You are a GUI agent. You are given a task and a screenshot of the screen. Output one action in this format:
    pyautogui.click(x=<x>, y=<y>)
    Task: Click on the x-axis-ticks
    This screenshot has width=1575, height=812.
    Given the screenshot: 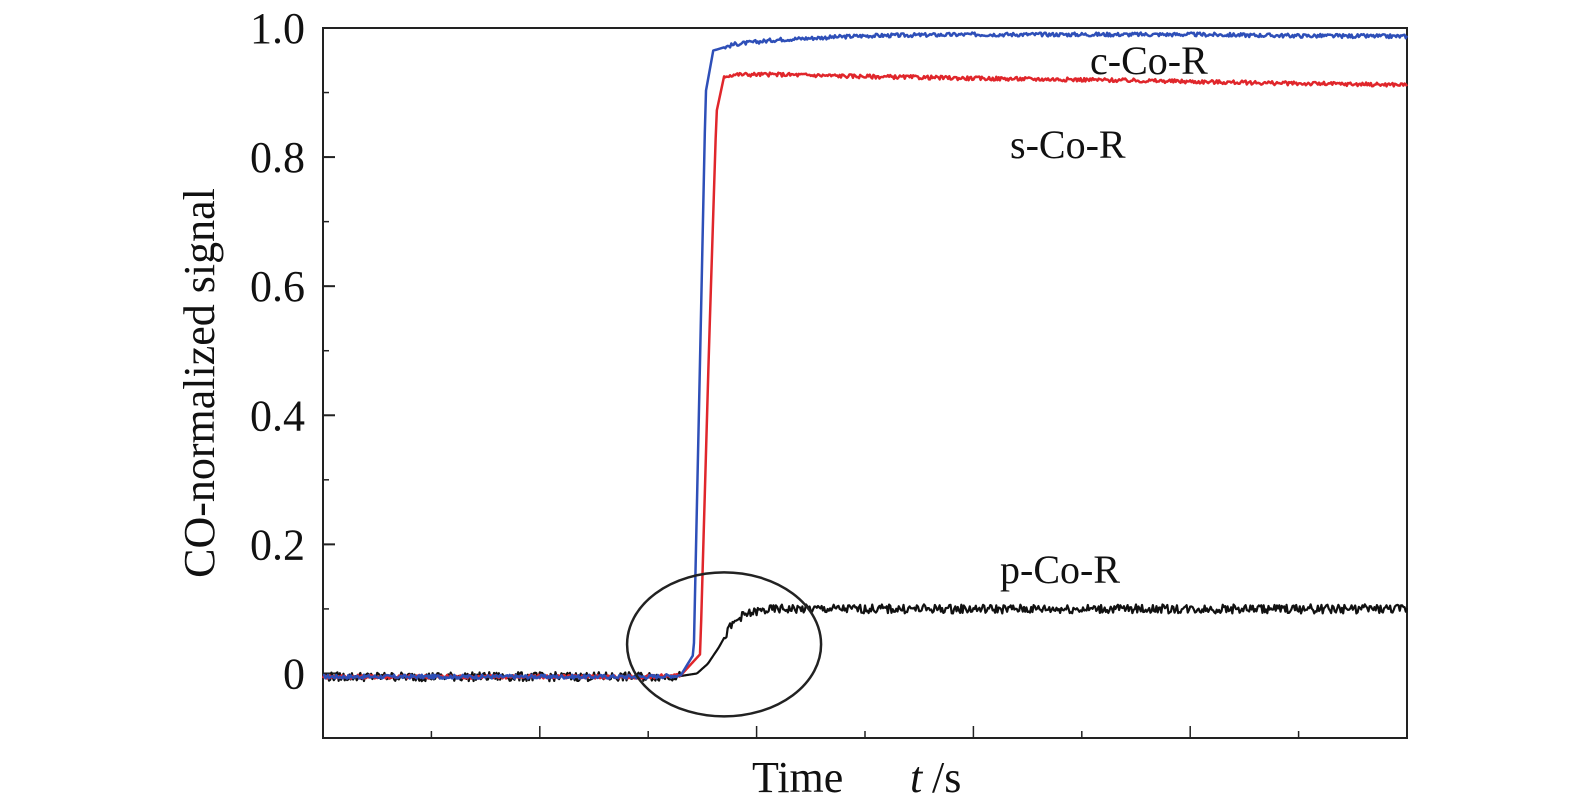 What is the action you would take?
    pyautogui.click(x=865, y=732)
    